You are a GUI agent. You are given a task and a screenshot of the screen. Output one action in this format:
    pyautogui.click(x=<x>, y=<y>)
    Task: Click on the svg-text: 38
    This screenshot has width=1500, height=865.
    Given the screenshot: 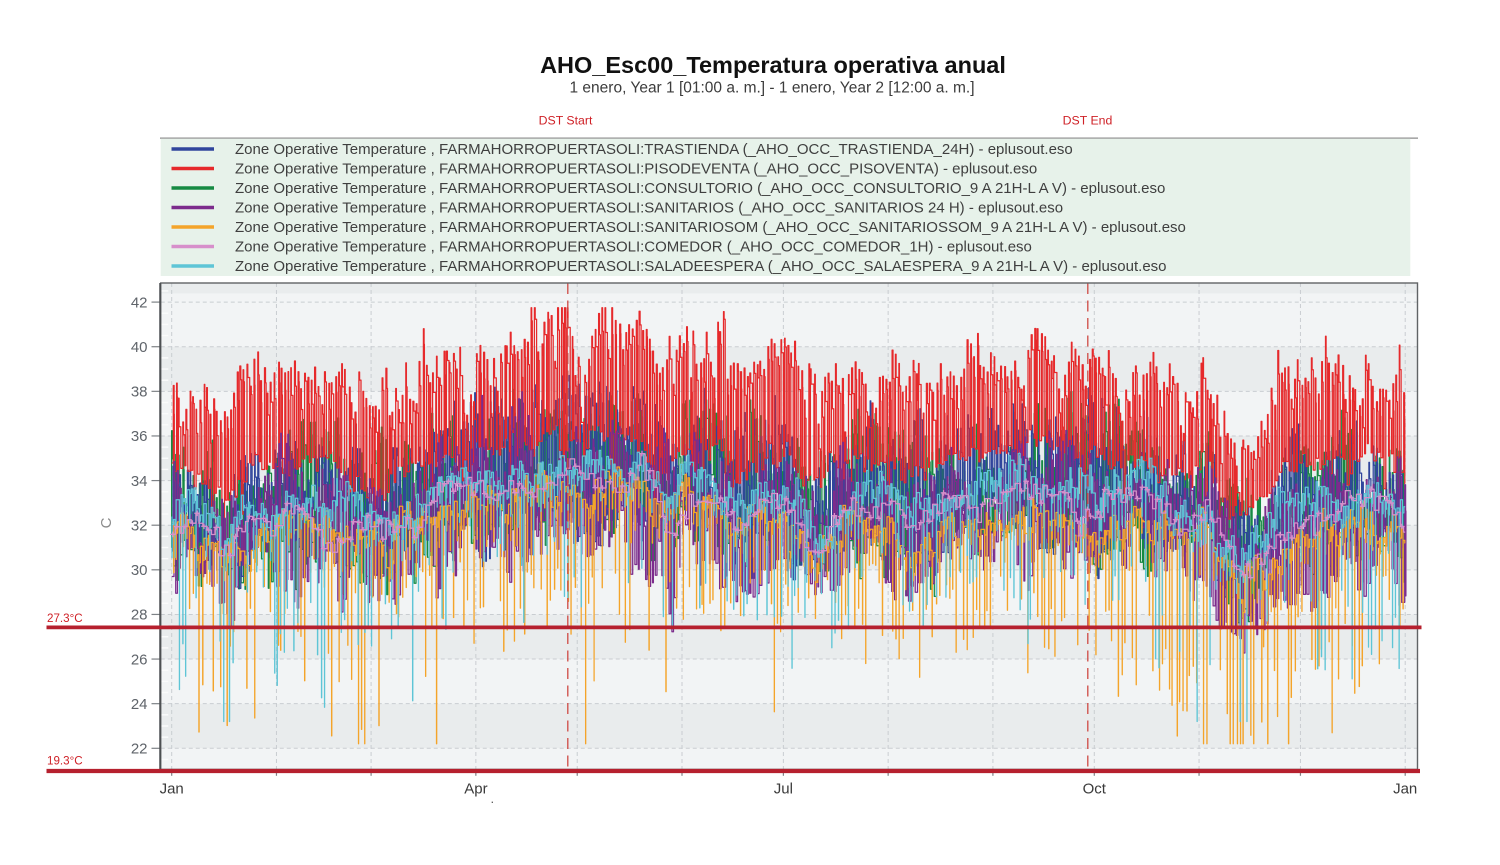 What is the action you would take?
    pyautogui.click(x=139, y=392)
    